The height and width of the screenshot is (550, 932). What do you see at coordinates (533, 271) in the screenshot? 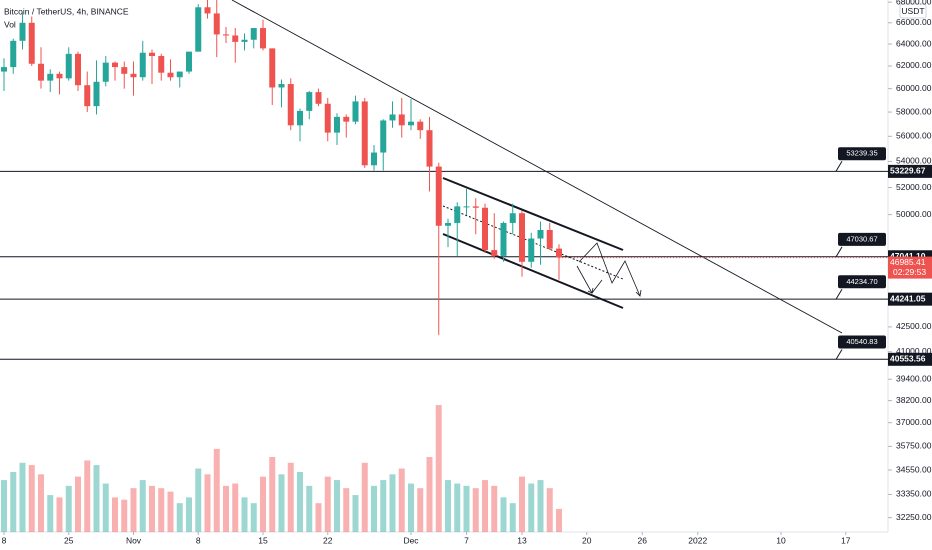
I see `channel-lower` at bounding box center [533, 271].